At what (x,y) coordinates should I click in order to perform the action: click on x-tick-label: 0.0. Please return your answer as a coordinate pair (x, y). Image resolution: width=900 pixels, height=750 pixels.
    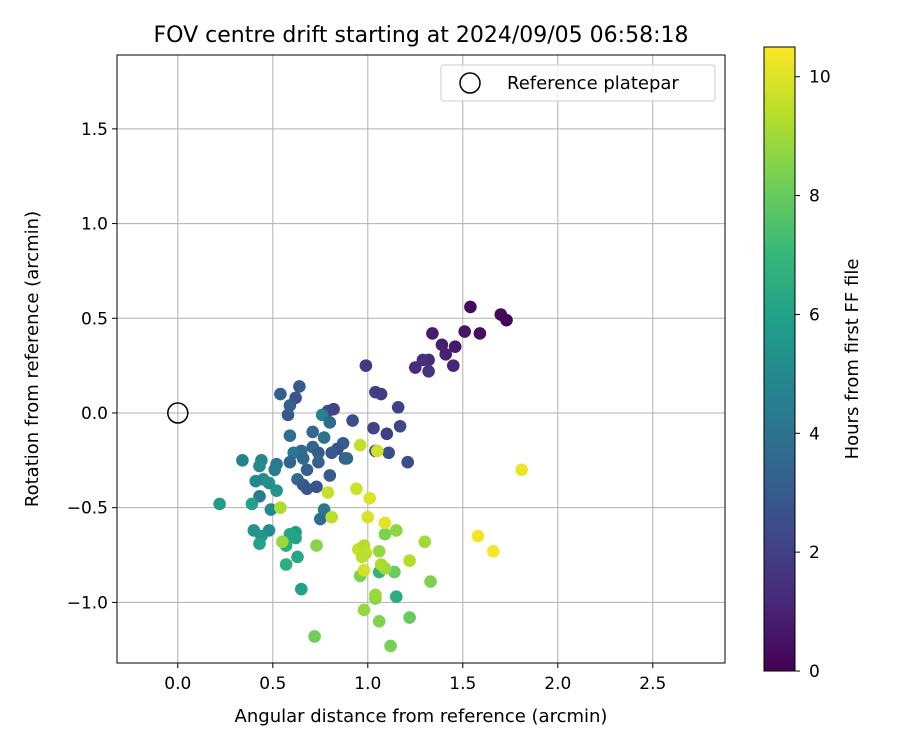
    Looking at the image, I should click on (177, 684).